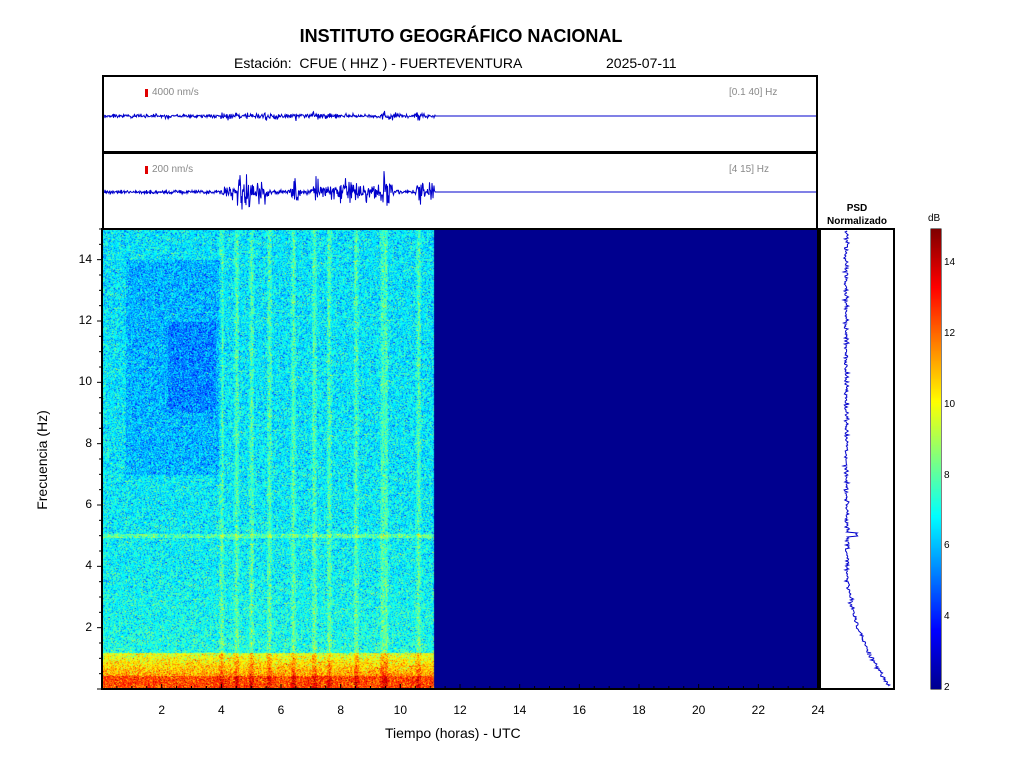 This screenshot has width=1024, height=768. Describe the element at coordinates (947, 546) in the screenshot. I see `colorbar-tick-label: 6` at that location.